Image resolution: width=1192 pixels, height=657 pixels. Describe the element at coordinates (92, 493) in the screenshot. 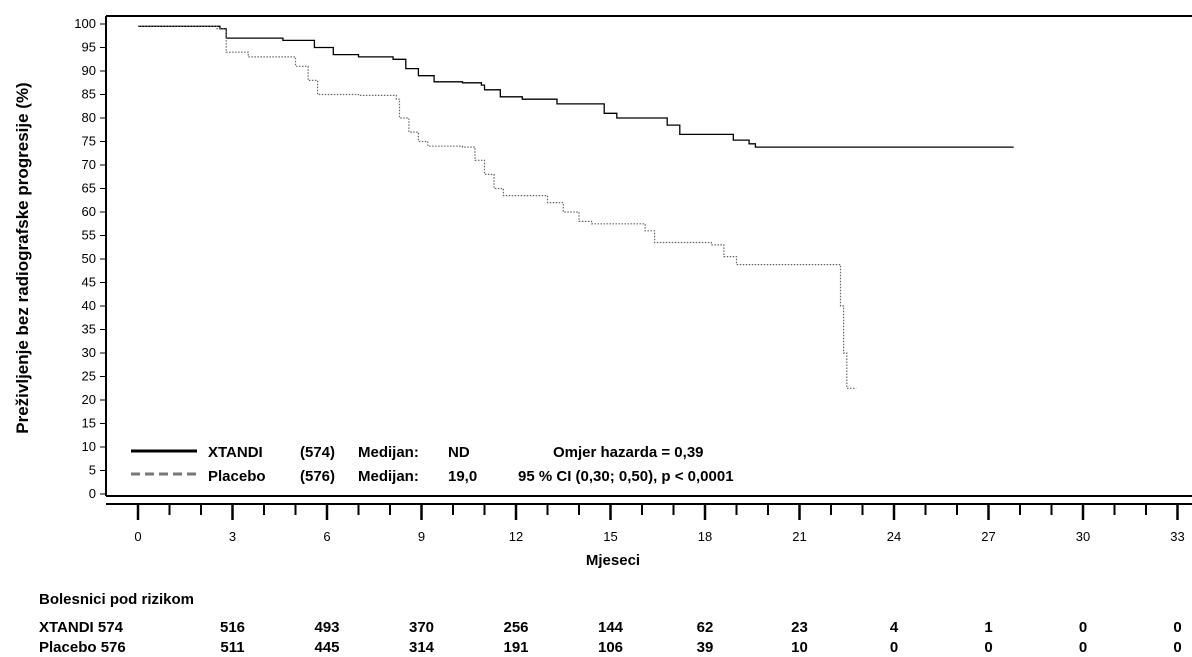

I see `y-tick-label: 0` at that location.